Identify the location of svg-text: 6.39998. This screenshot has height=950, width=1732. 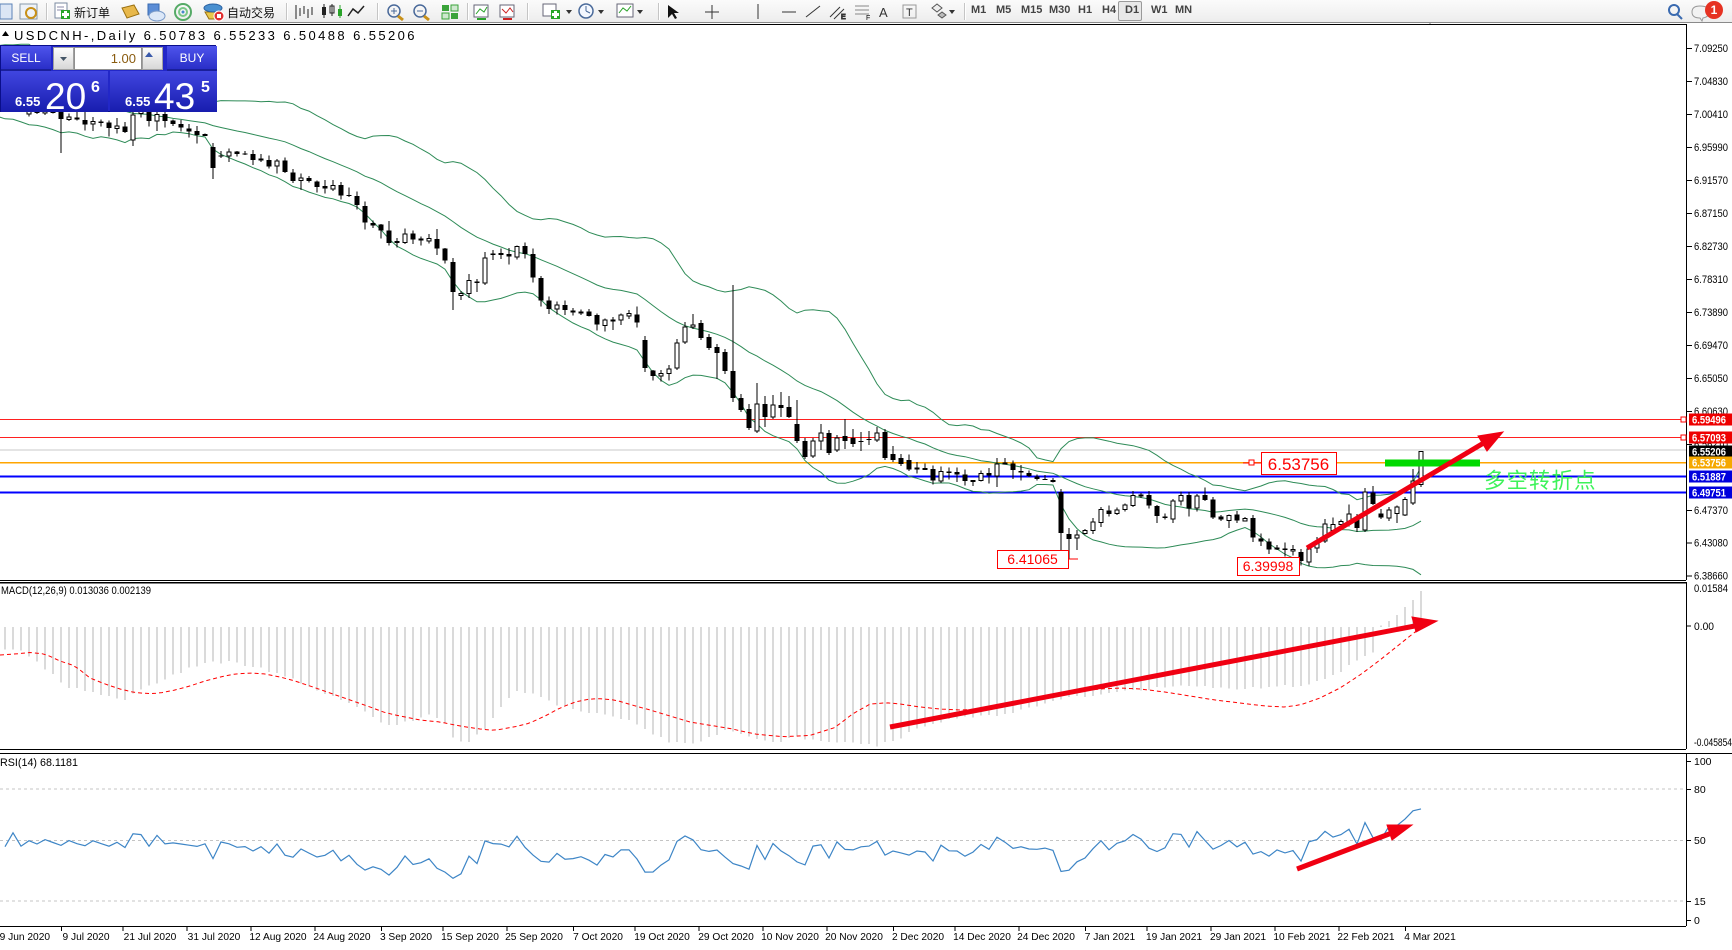
(1268, 566).